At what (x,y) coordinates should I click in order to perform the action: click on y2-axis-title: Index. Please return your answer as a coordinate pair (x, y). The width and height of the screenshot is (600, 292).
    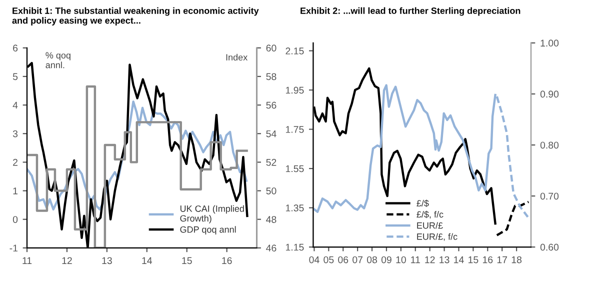
    Looking at the image, I should click on (237, 57).